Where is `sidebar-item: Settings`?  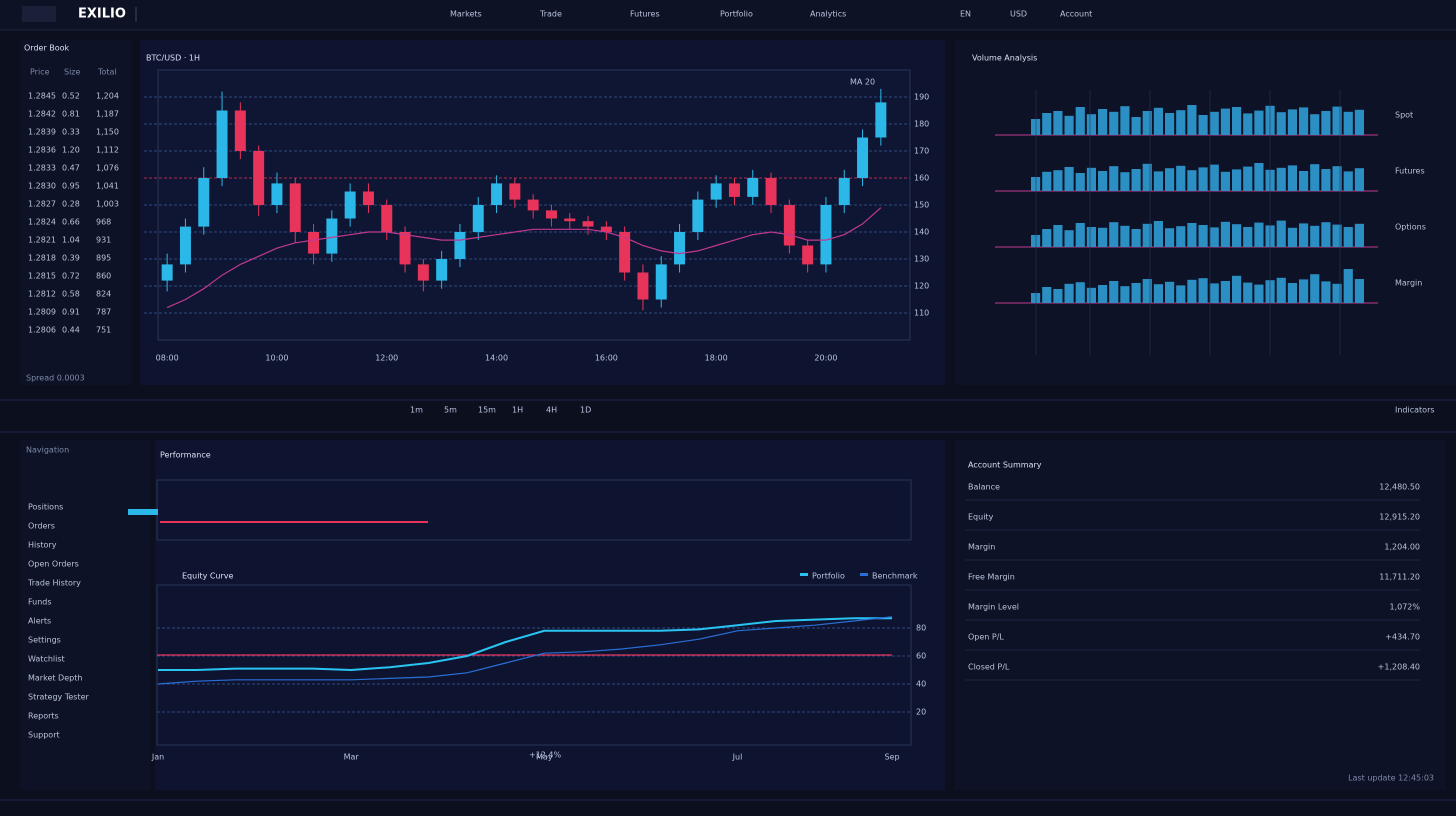
sidebar-item: Settings is located at coordinates (44, 640).